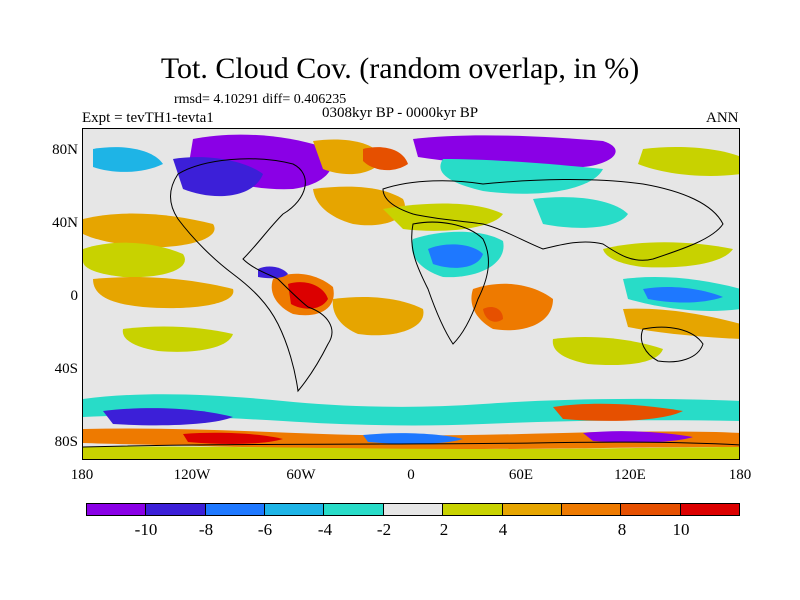 This screenshot has height=600, width=800. I want to click on lon-label-120w: 120W, so click(192, 475).